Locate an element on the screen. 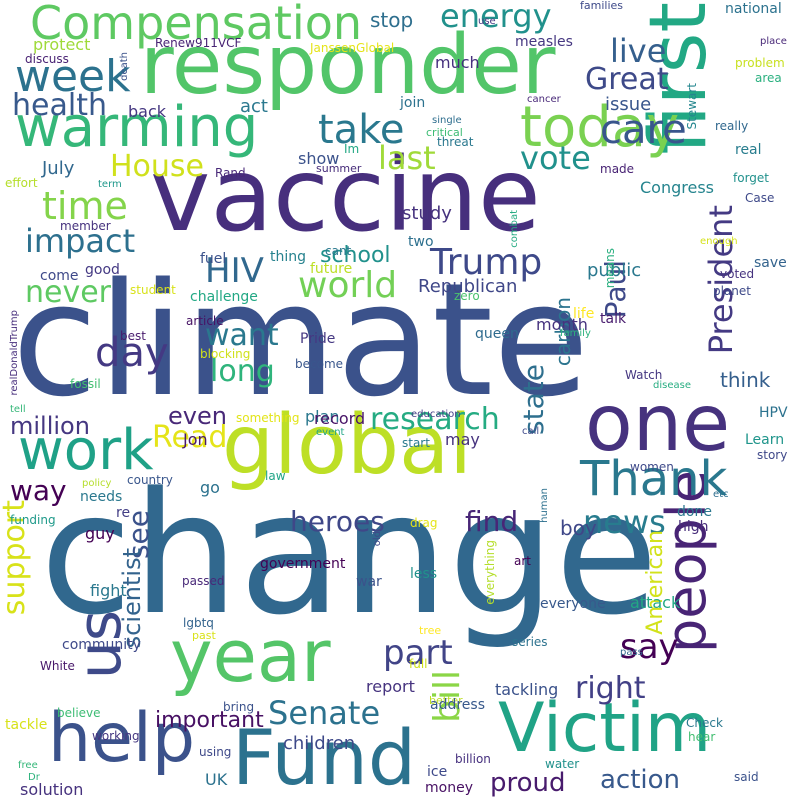  word-voted: voted is located at coordinates (737, 274).